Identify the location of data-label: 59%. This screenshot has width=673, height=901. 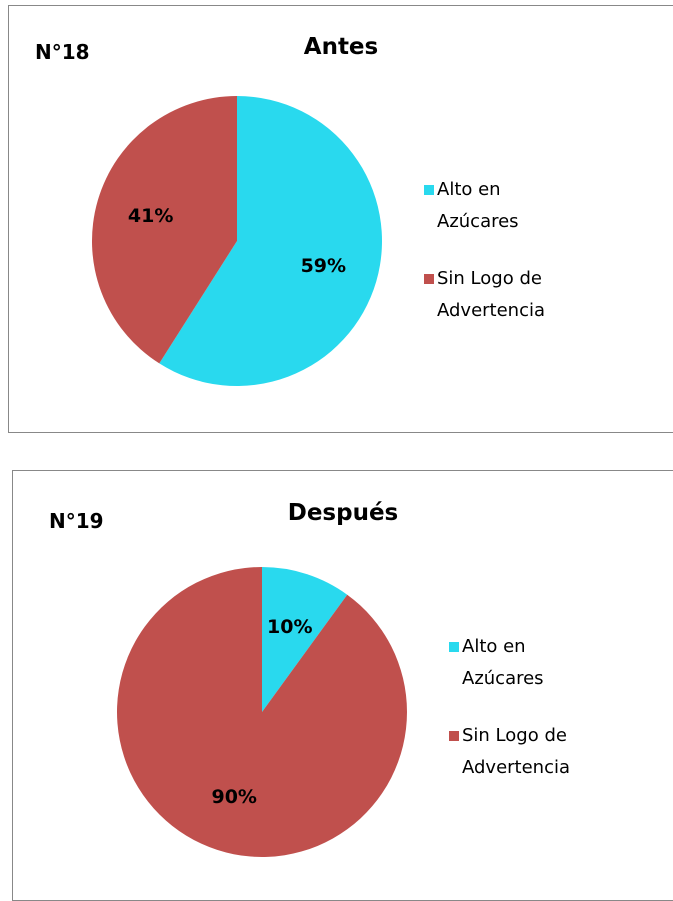
(323, 266).